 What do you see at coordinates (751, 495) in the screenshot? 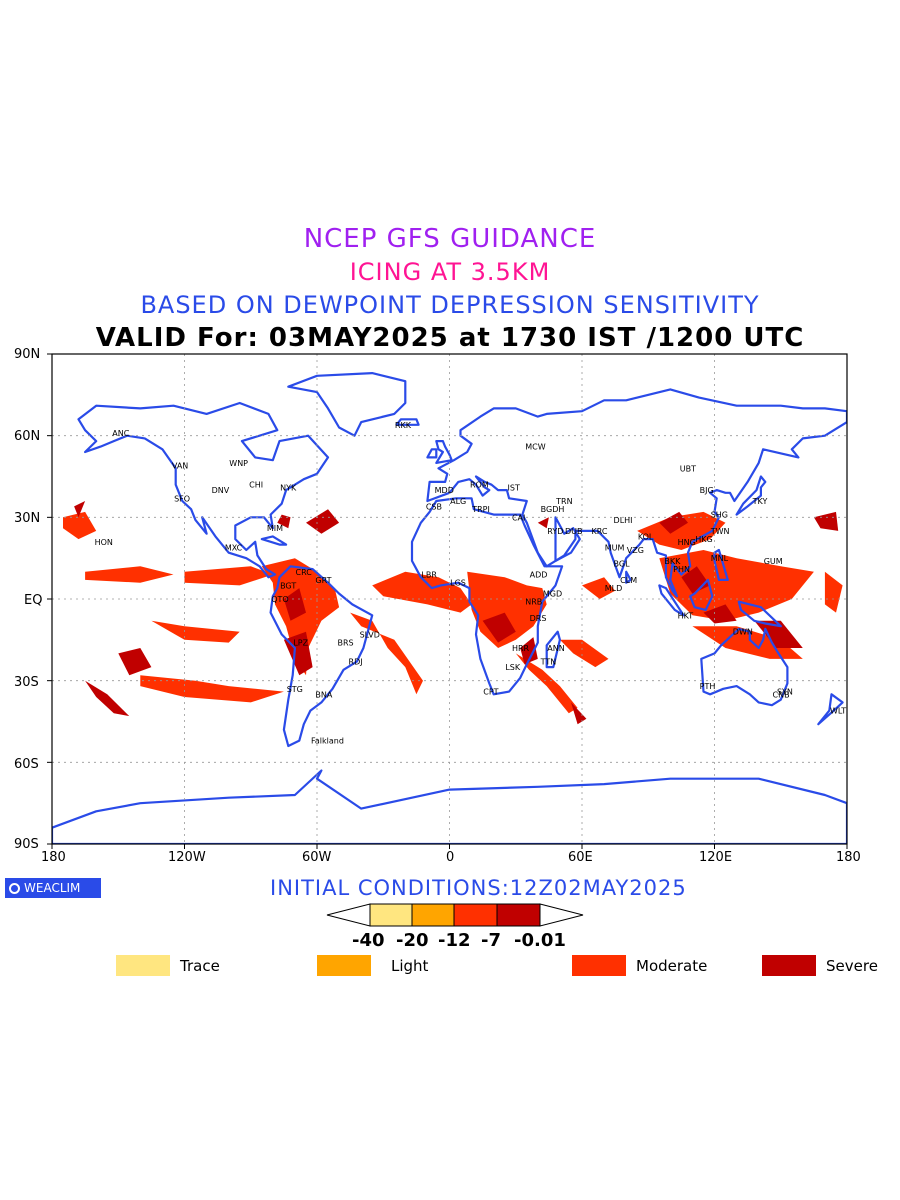
I see `landmass-japan` at bounding box center [751, 495].